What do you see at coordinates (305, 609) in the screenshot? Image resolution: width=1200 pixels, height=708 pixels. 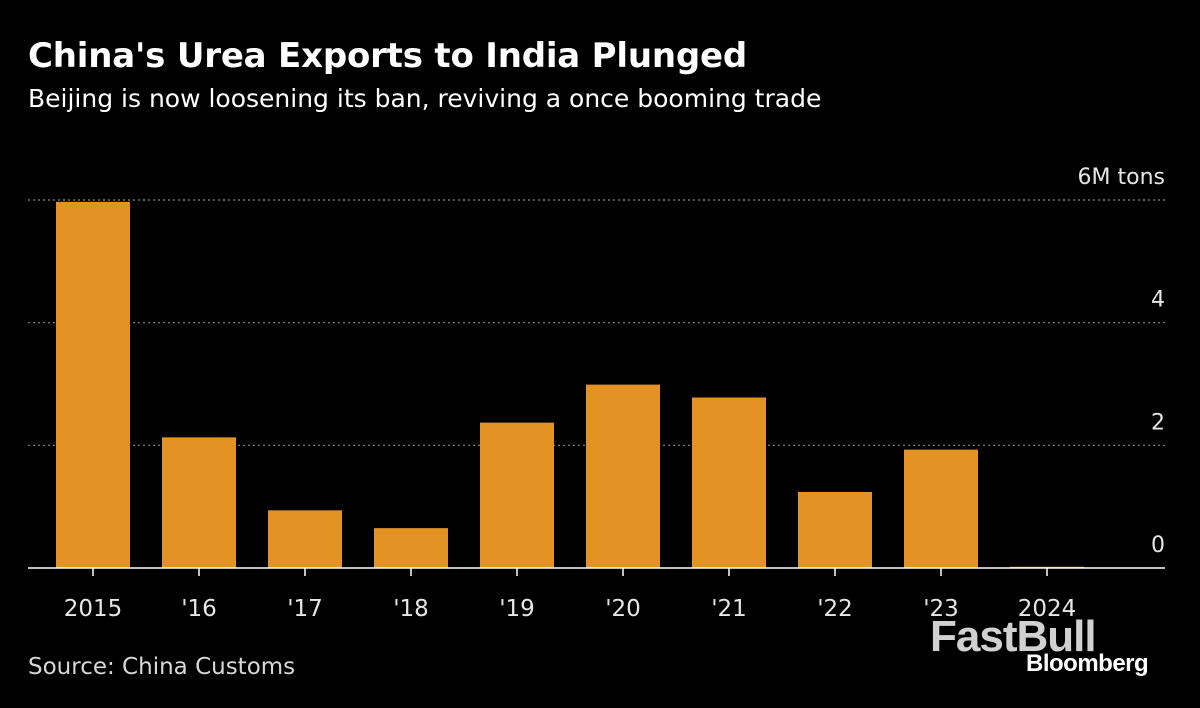 I see `x-tick-label: '17` at bounding box center [305, 609].